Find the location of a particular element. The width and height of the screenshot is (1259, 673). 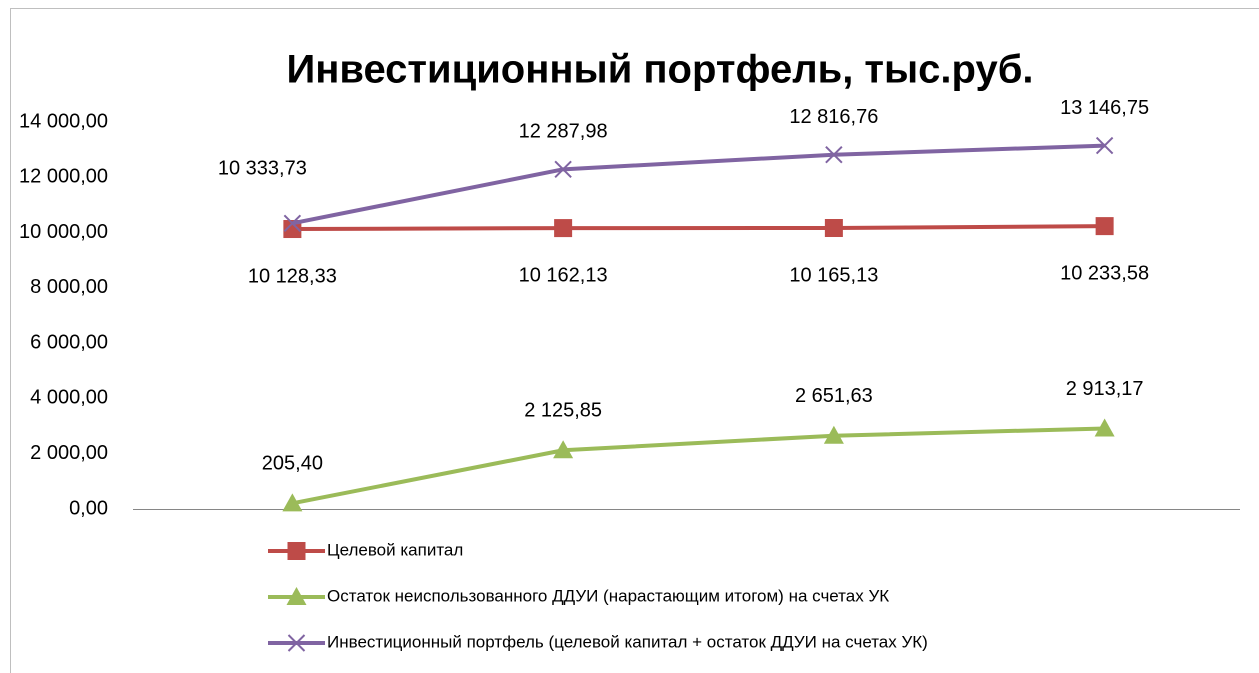

y-tick-label: 12 000,00 is located at coordinates (63, 177).